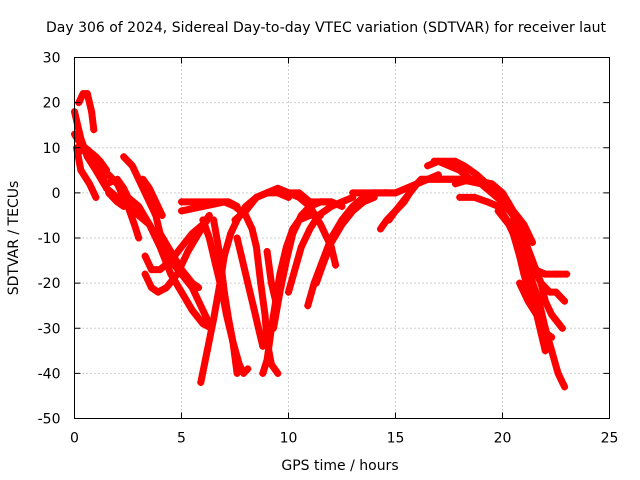  I want to click on y-tick-label: 30, so click(52, 59).